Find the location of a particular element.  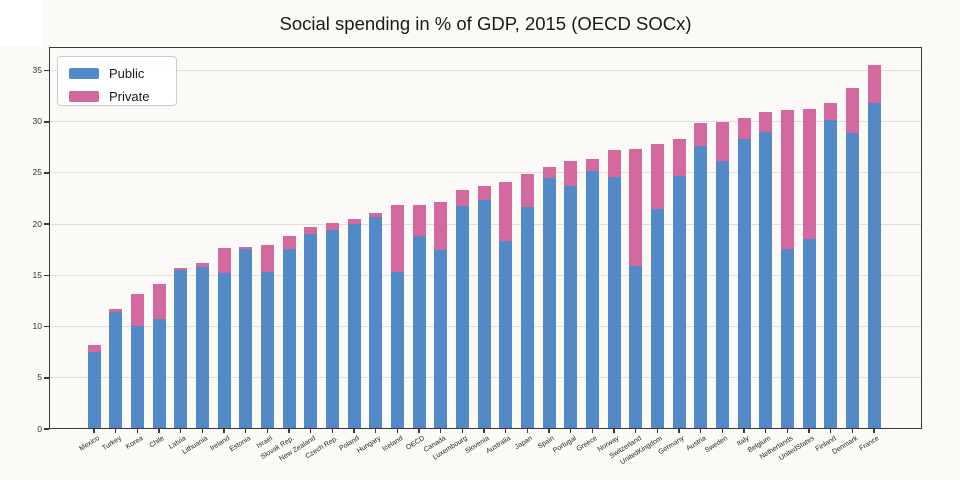

legend-item-public: Public is located at coordinates (122, 73).